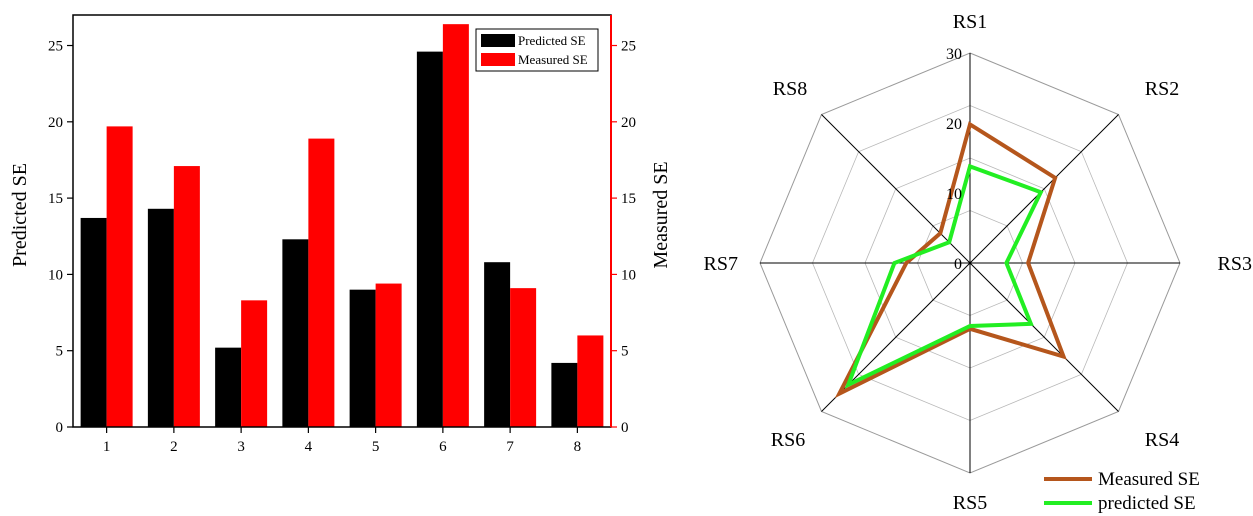 The height and width of the screenshot is (516, 1253). I want to click on left-tick-label: 0, so click(60, 428).